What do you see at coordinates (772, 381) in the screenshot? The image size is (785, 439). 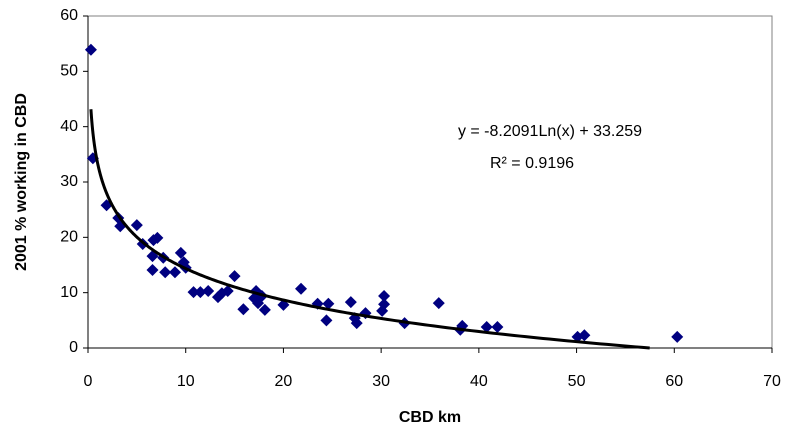 I see `x-tick-label: 70` at bounding box center [772, 381].